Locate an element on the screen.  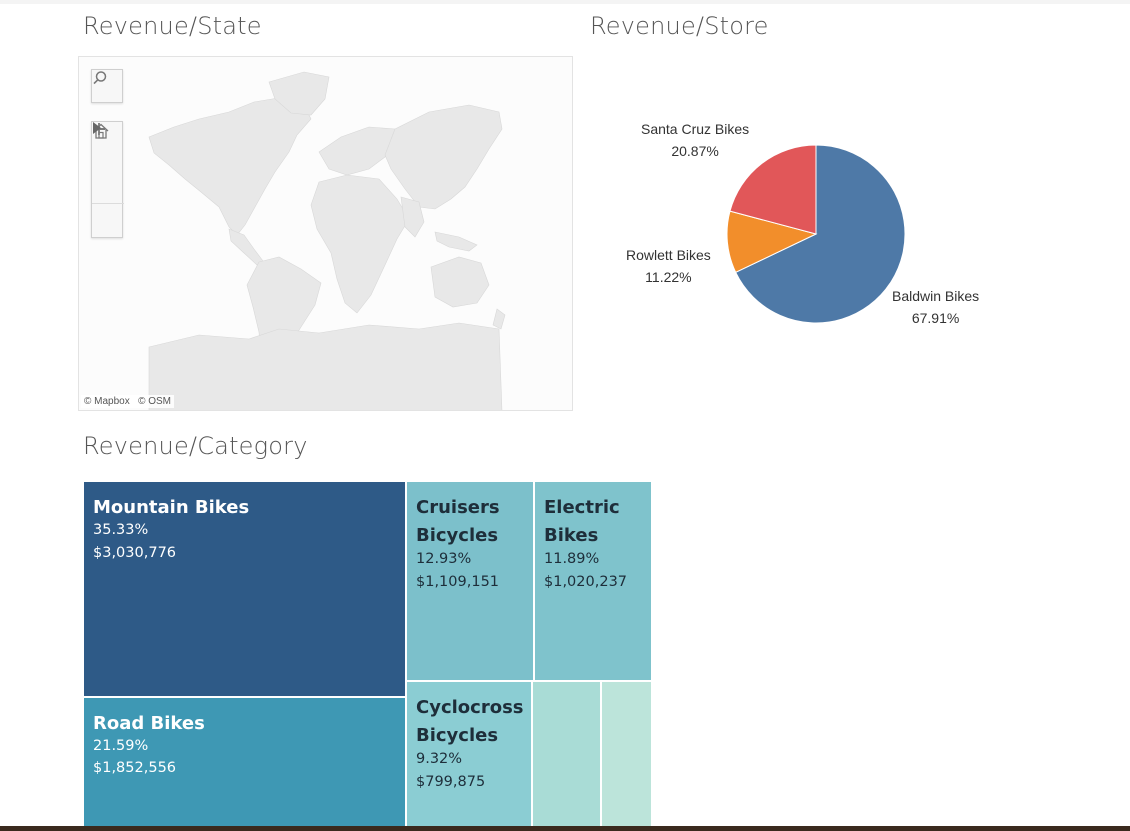
revenue-state-title: Revenue/State is located at coordinates (172, 26).